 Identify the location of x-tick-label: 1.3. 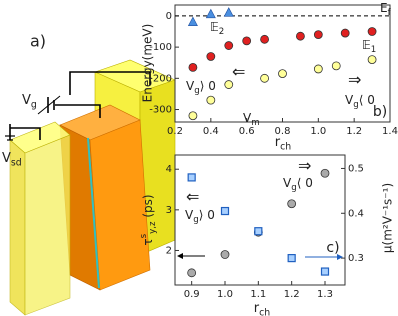
(325, 294).